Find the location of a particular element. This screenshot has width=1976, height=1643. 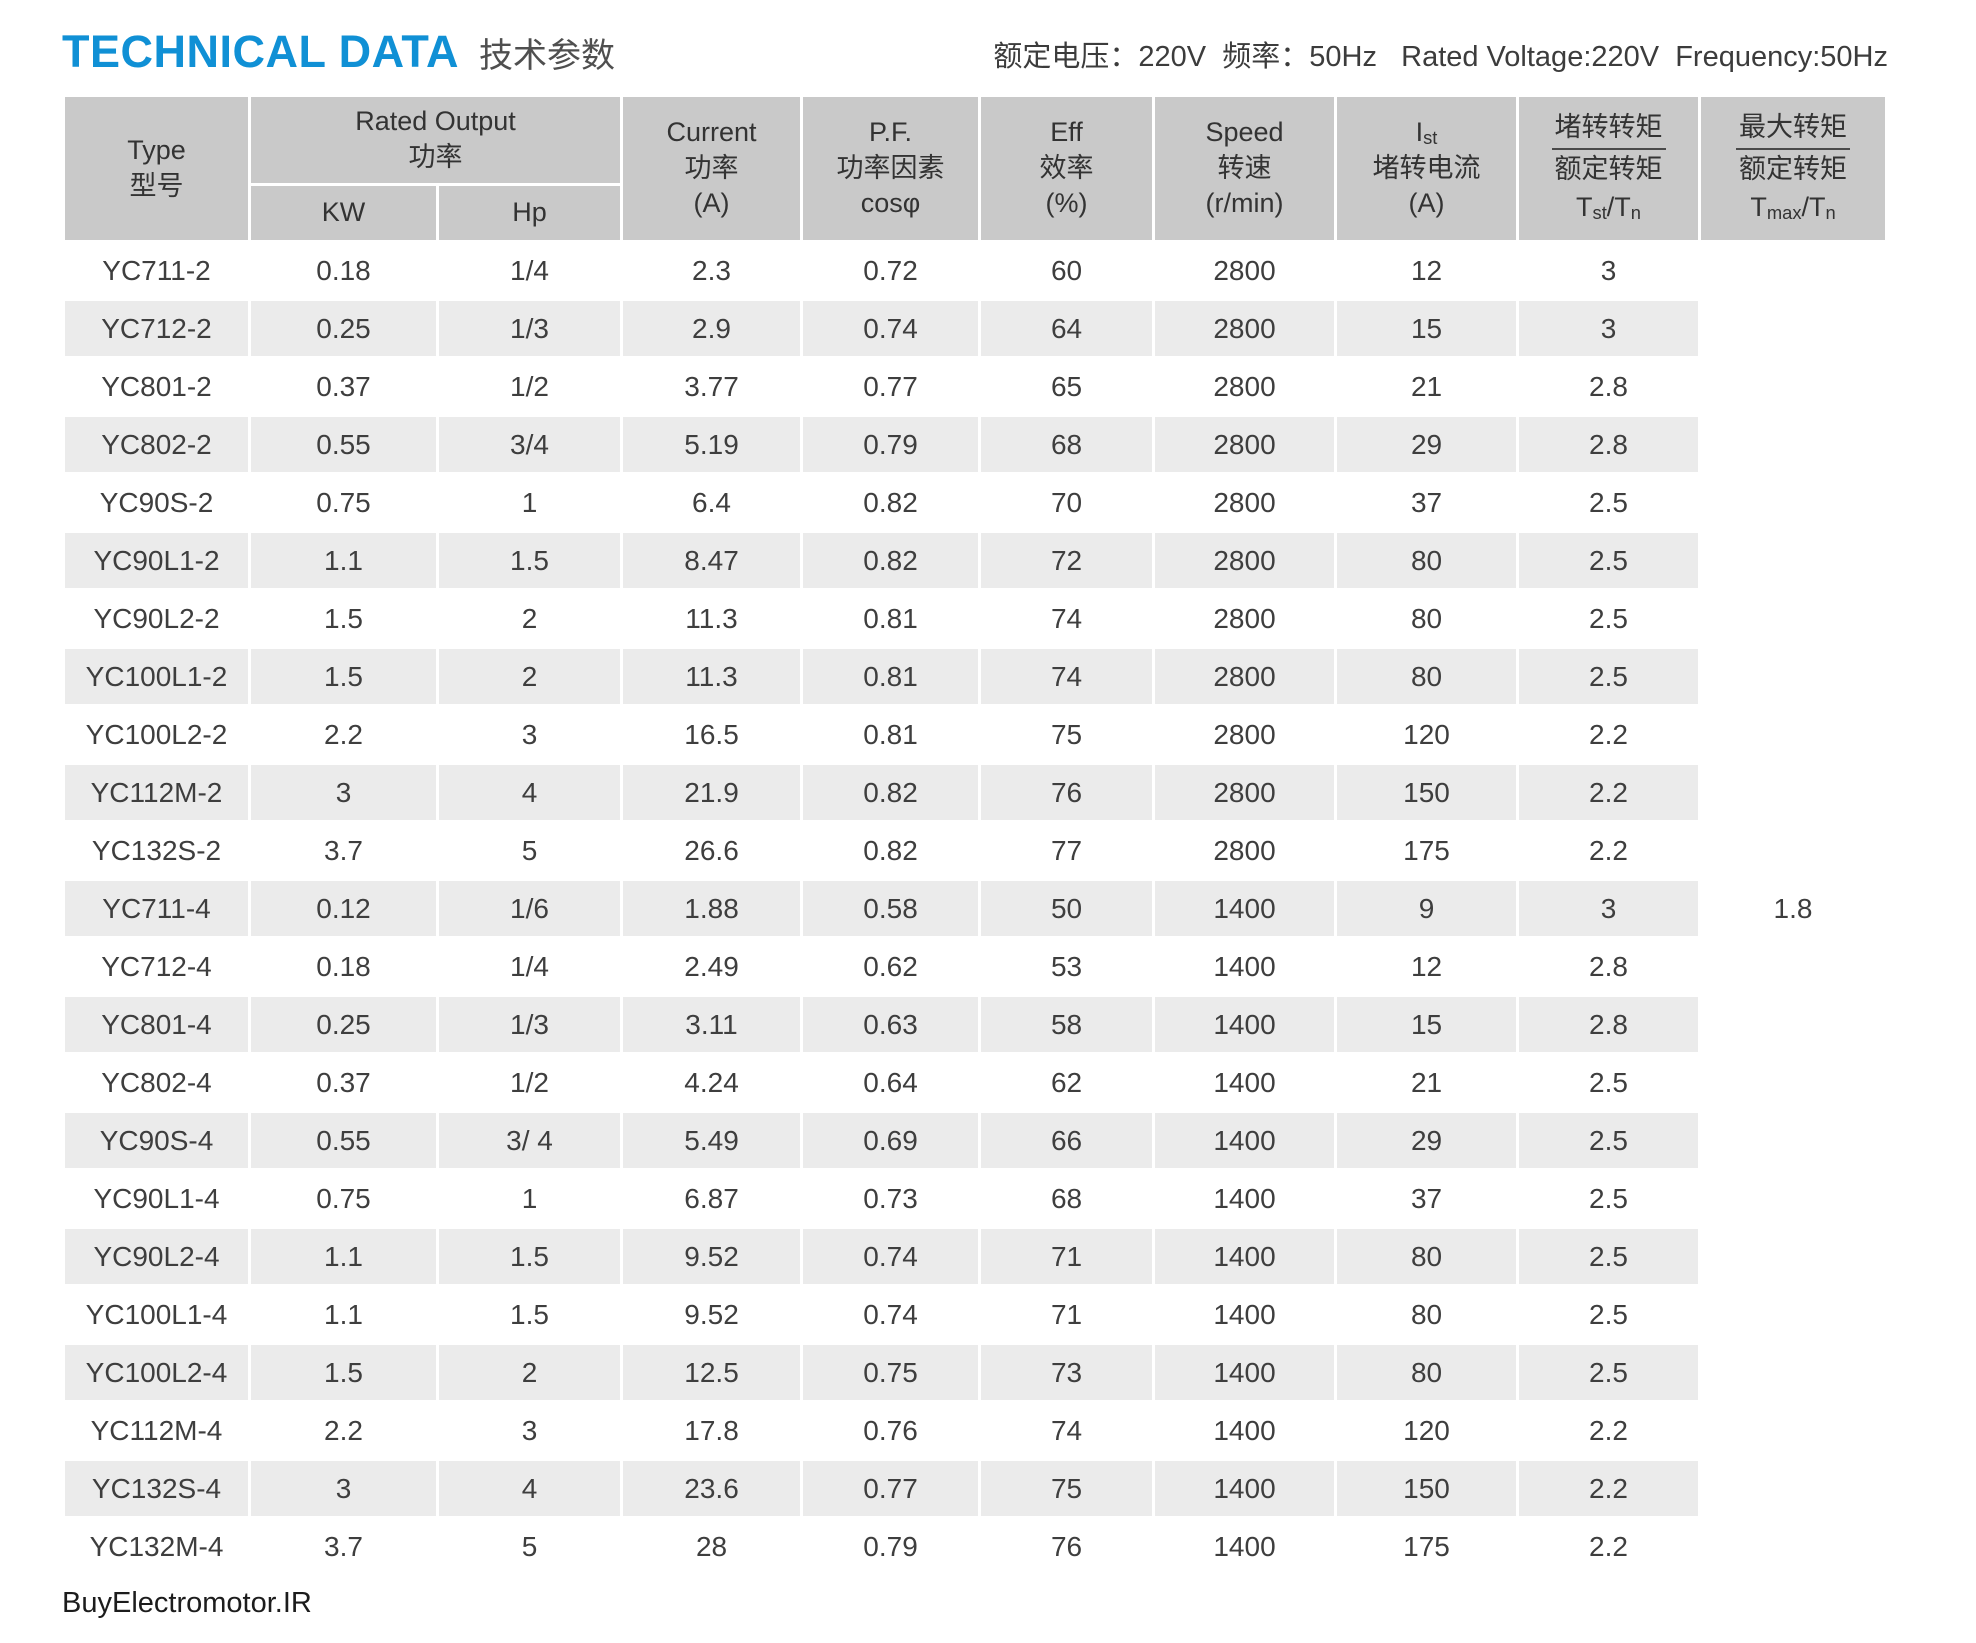

col-header-type-en: Type is located at coordinates (156, 149).